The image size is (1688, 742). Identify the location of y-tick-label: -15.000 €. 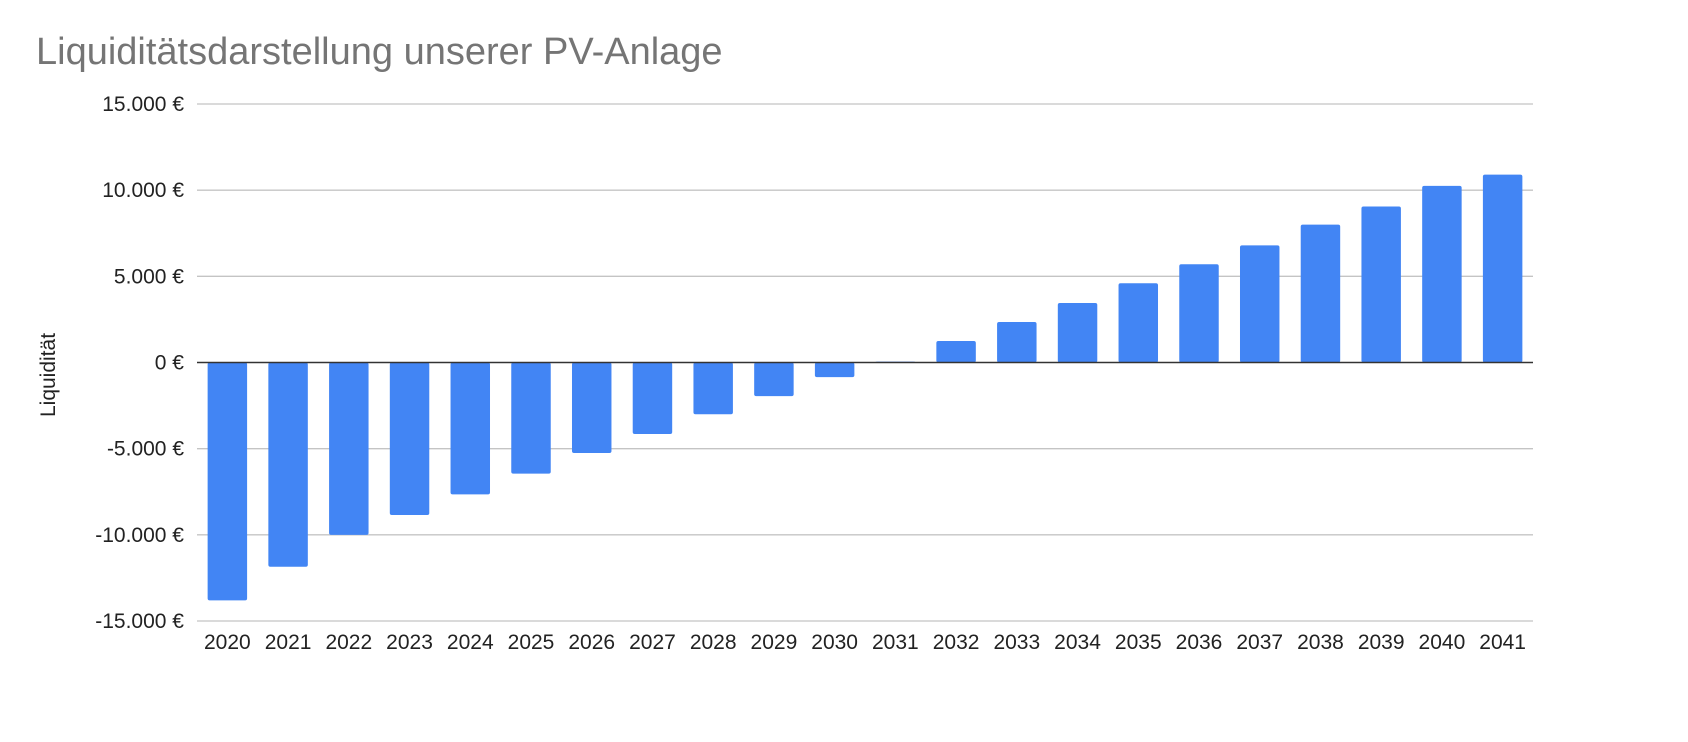
(139, 621).